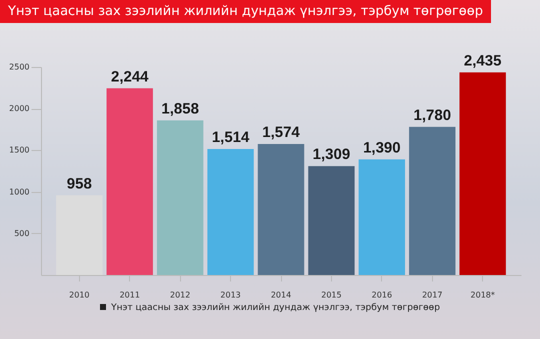  I want to click on x-tick-label: 2010, so click(79, 295).